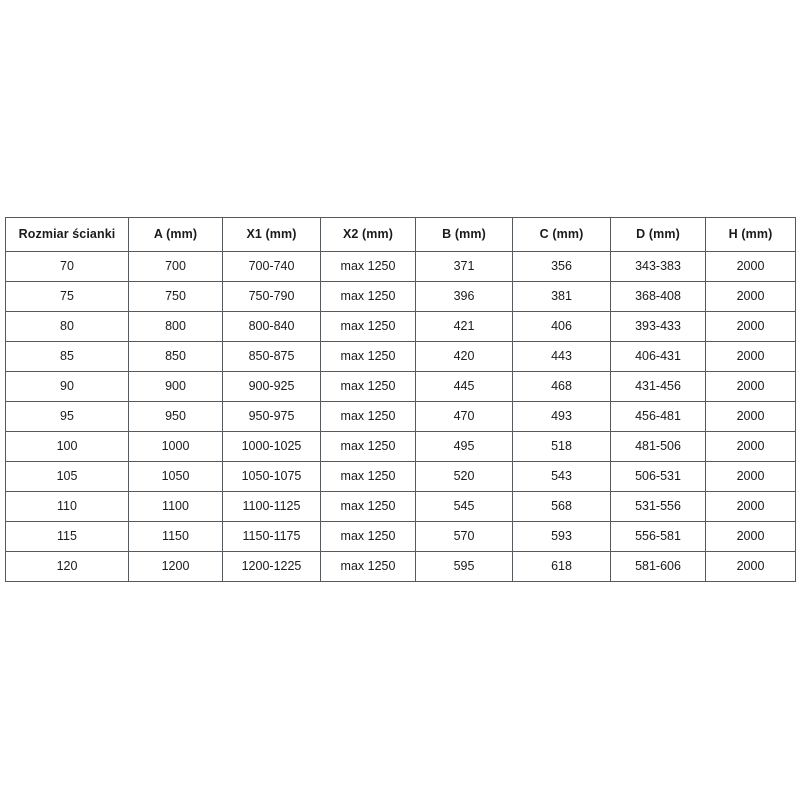  I want to click on table-cell: 900, so click(175, 386).